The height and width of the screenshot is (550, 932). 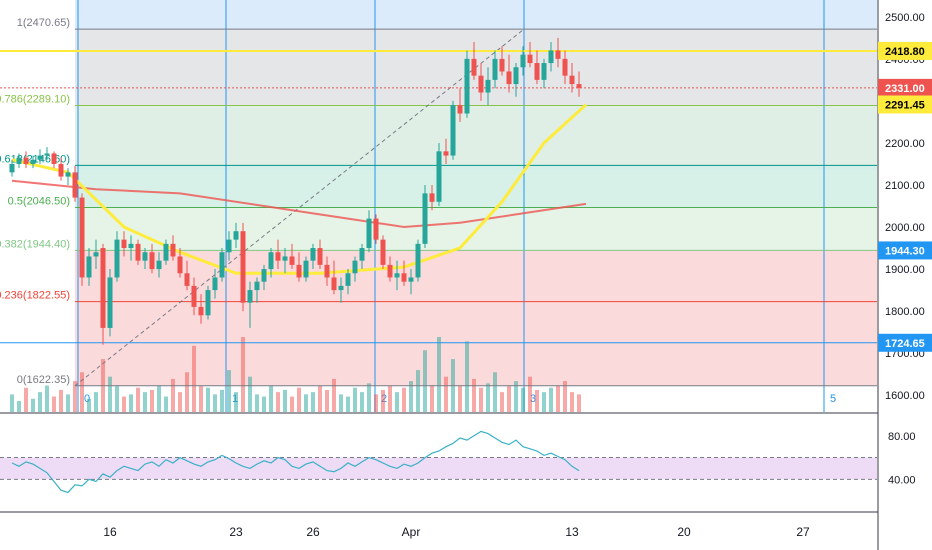 I want to click on time-tick-label: 13, so click(x=572, y=532).